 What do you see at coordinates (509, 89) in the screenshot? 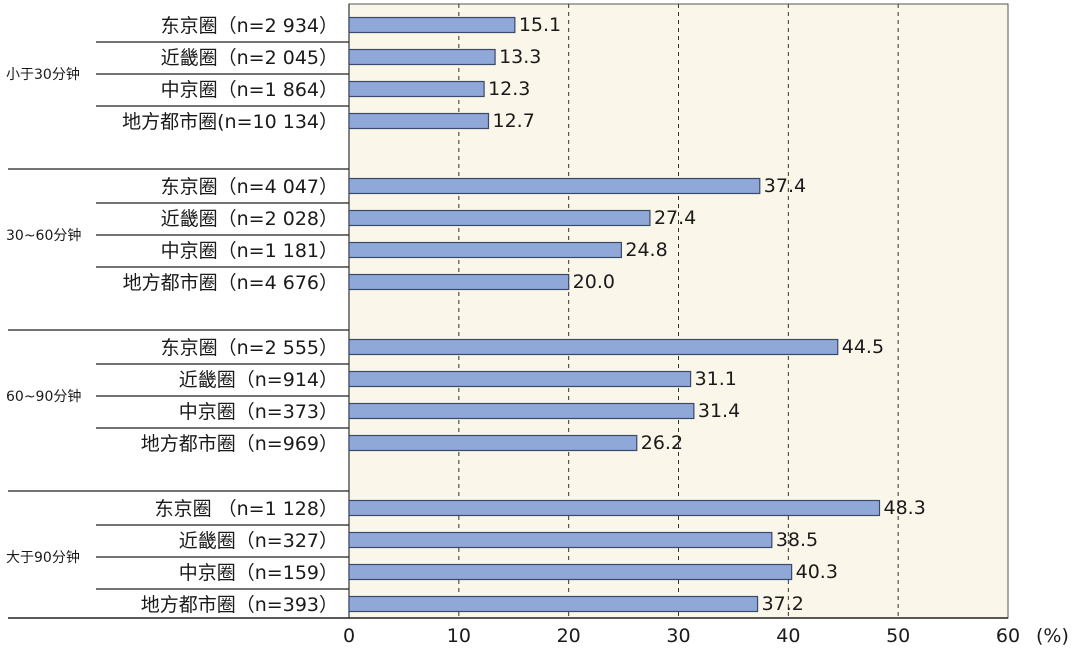
I see `value-label: 12.3` at bounding box center [509, 89].